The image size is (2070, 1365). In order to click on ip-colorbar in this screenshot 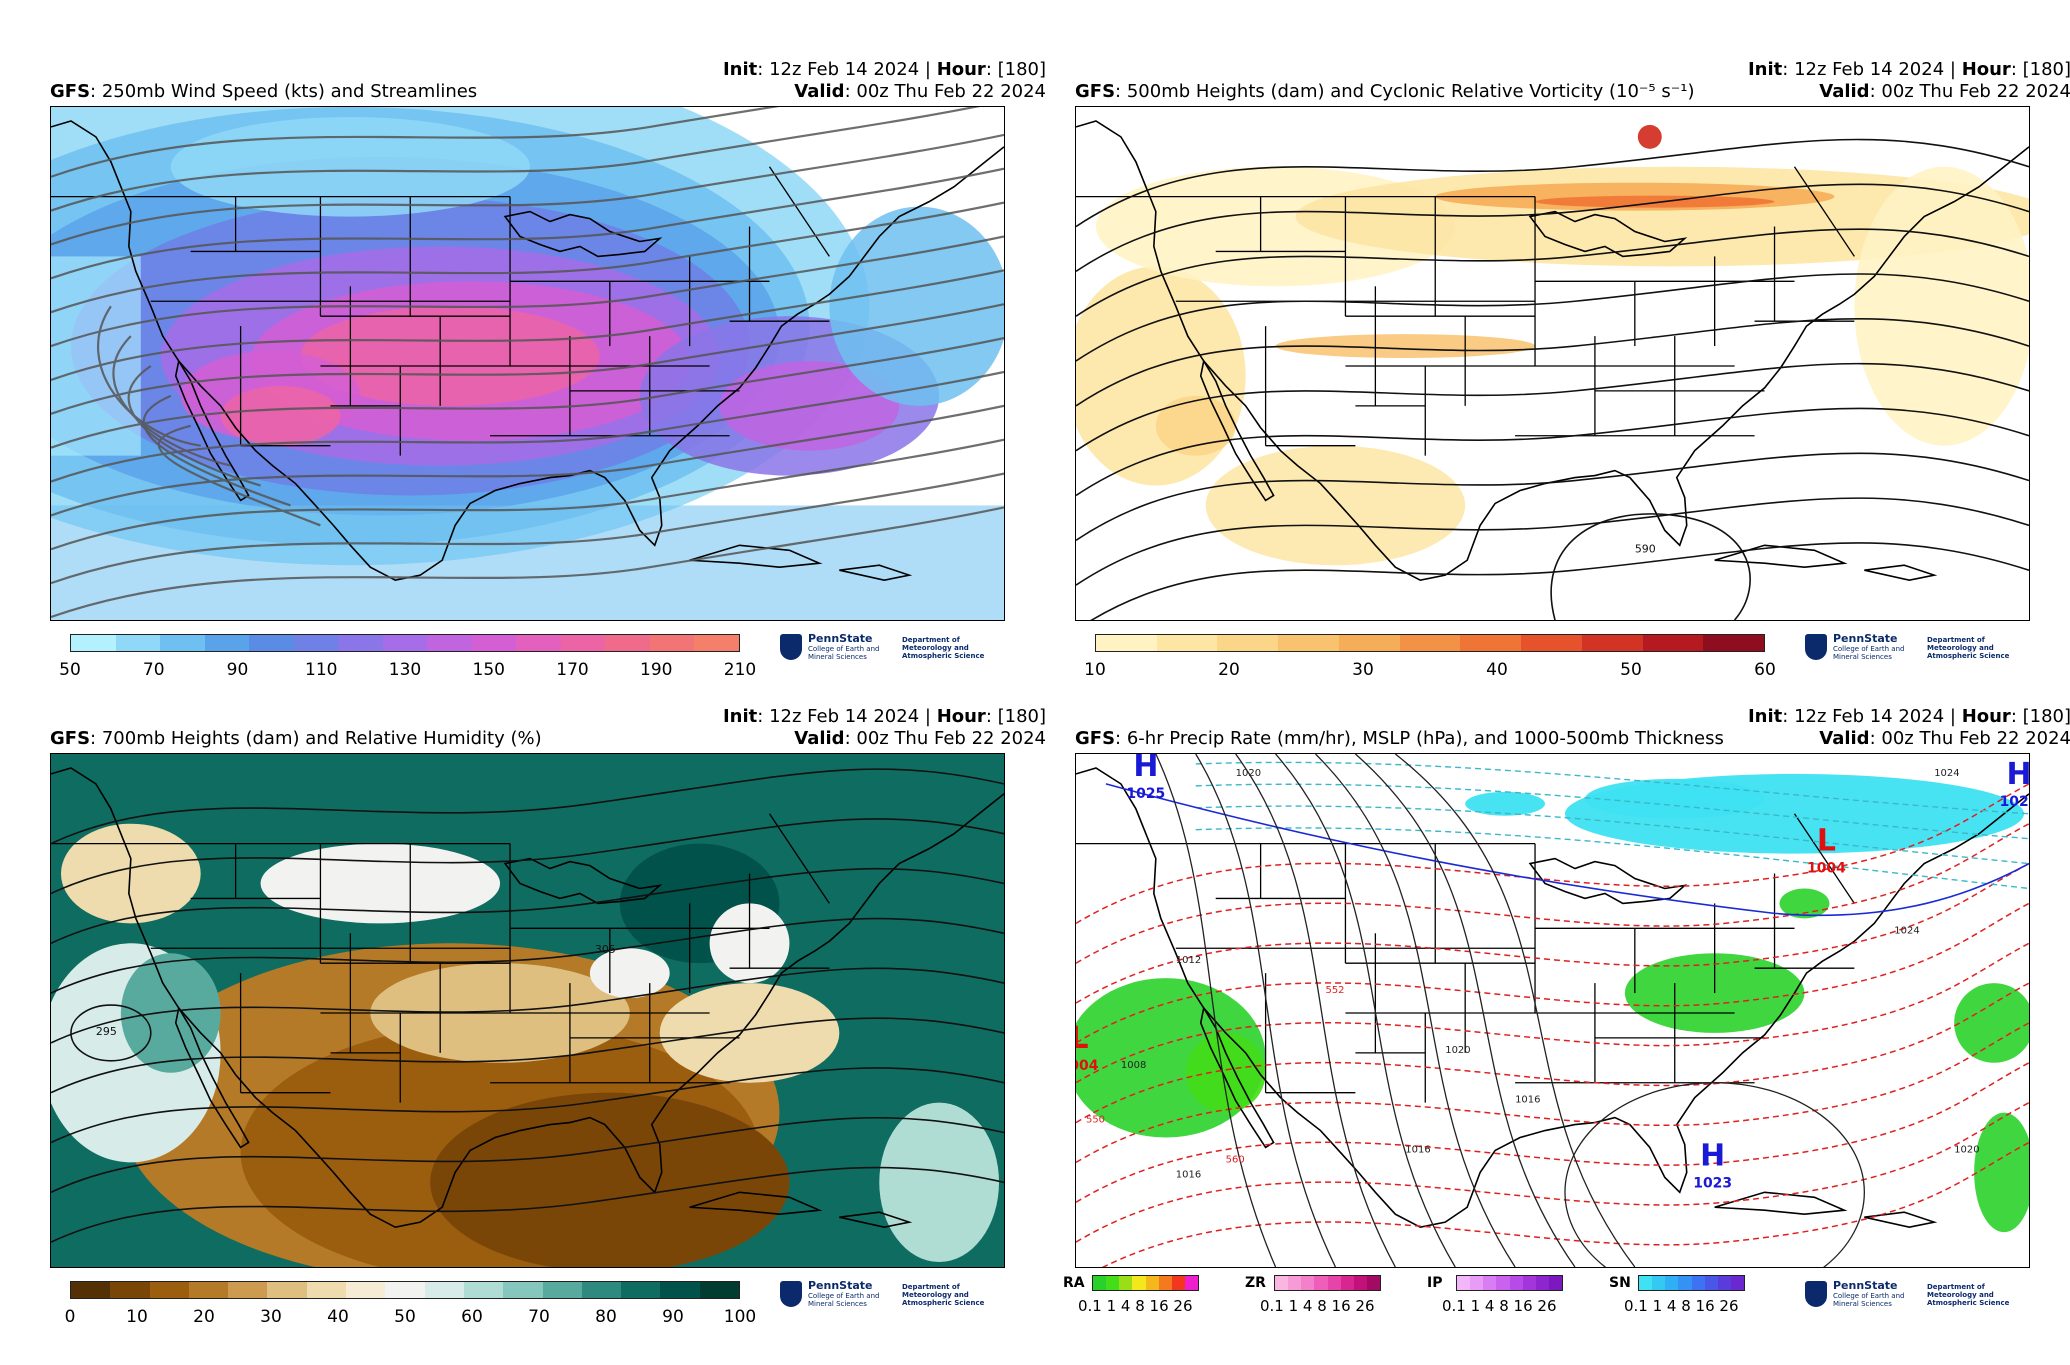, I will do `click(1509, 1283)`.